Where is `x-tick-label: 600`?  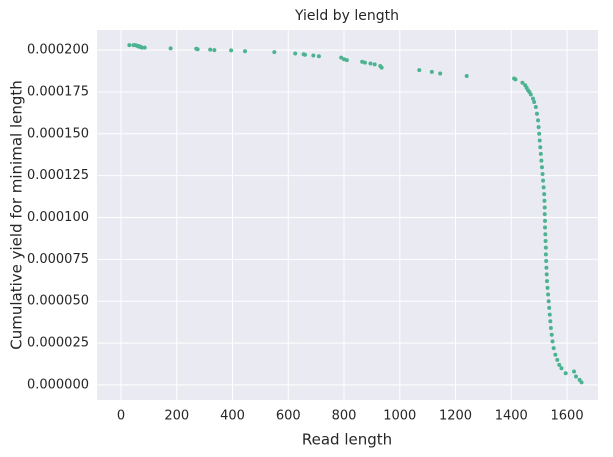 x-tick-label: 600 is located at coordinates (288, 416).